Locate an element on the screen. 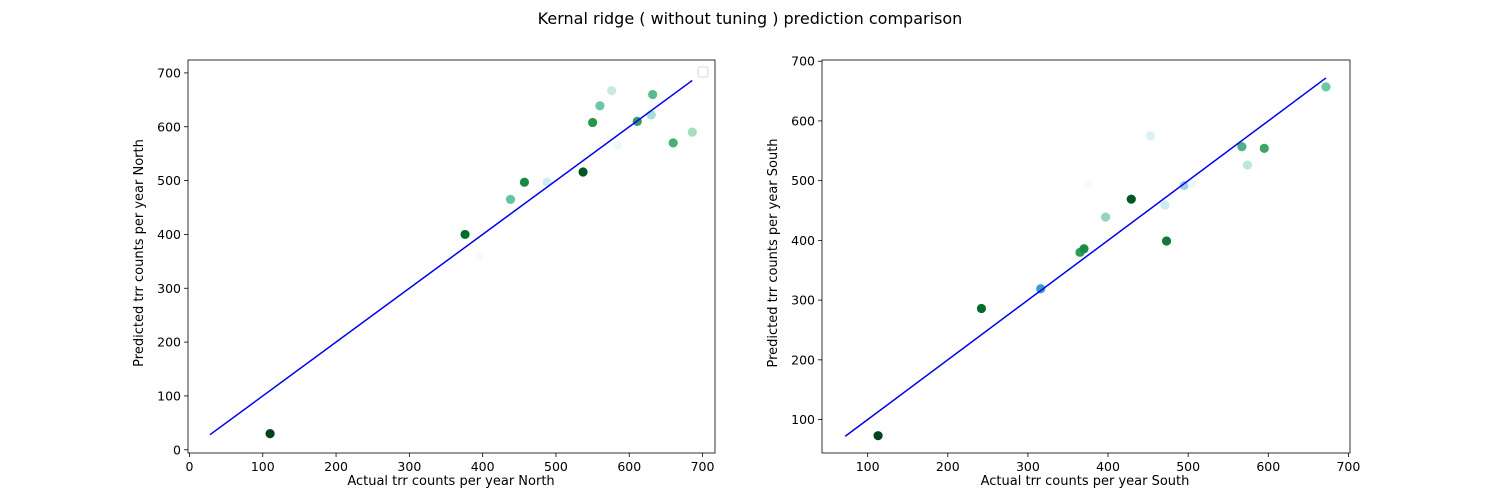  y-tick-label-south: 300 is located at coordinates (803, 300).